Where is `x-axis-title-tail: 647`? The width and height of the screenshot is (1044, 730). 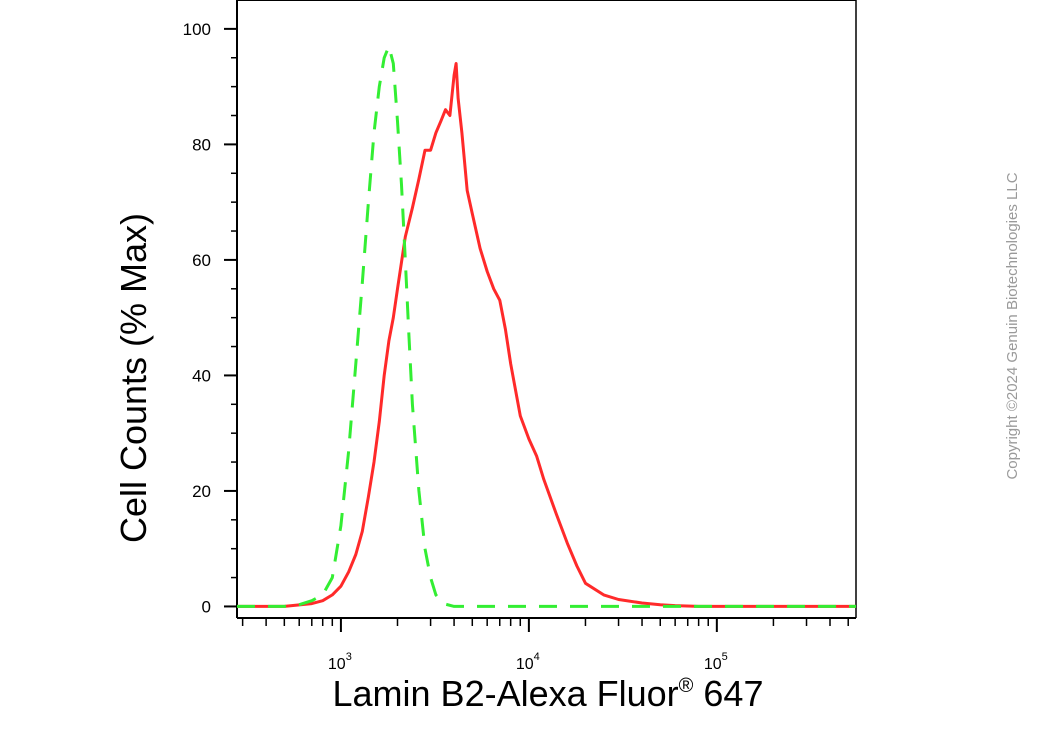
x-axis-title-tail: 647 is located at coordinates (728, 693).